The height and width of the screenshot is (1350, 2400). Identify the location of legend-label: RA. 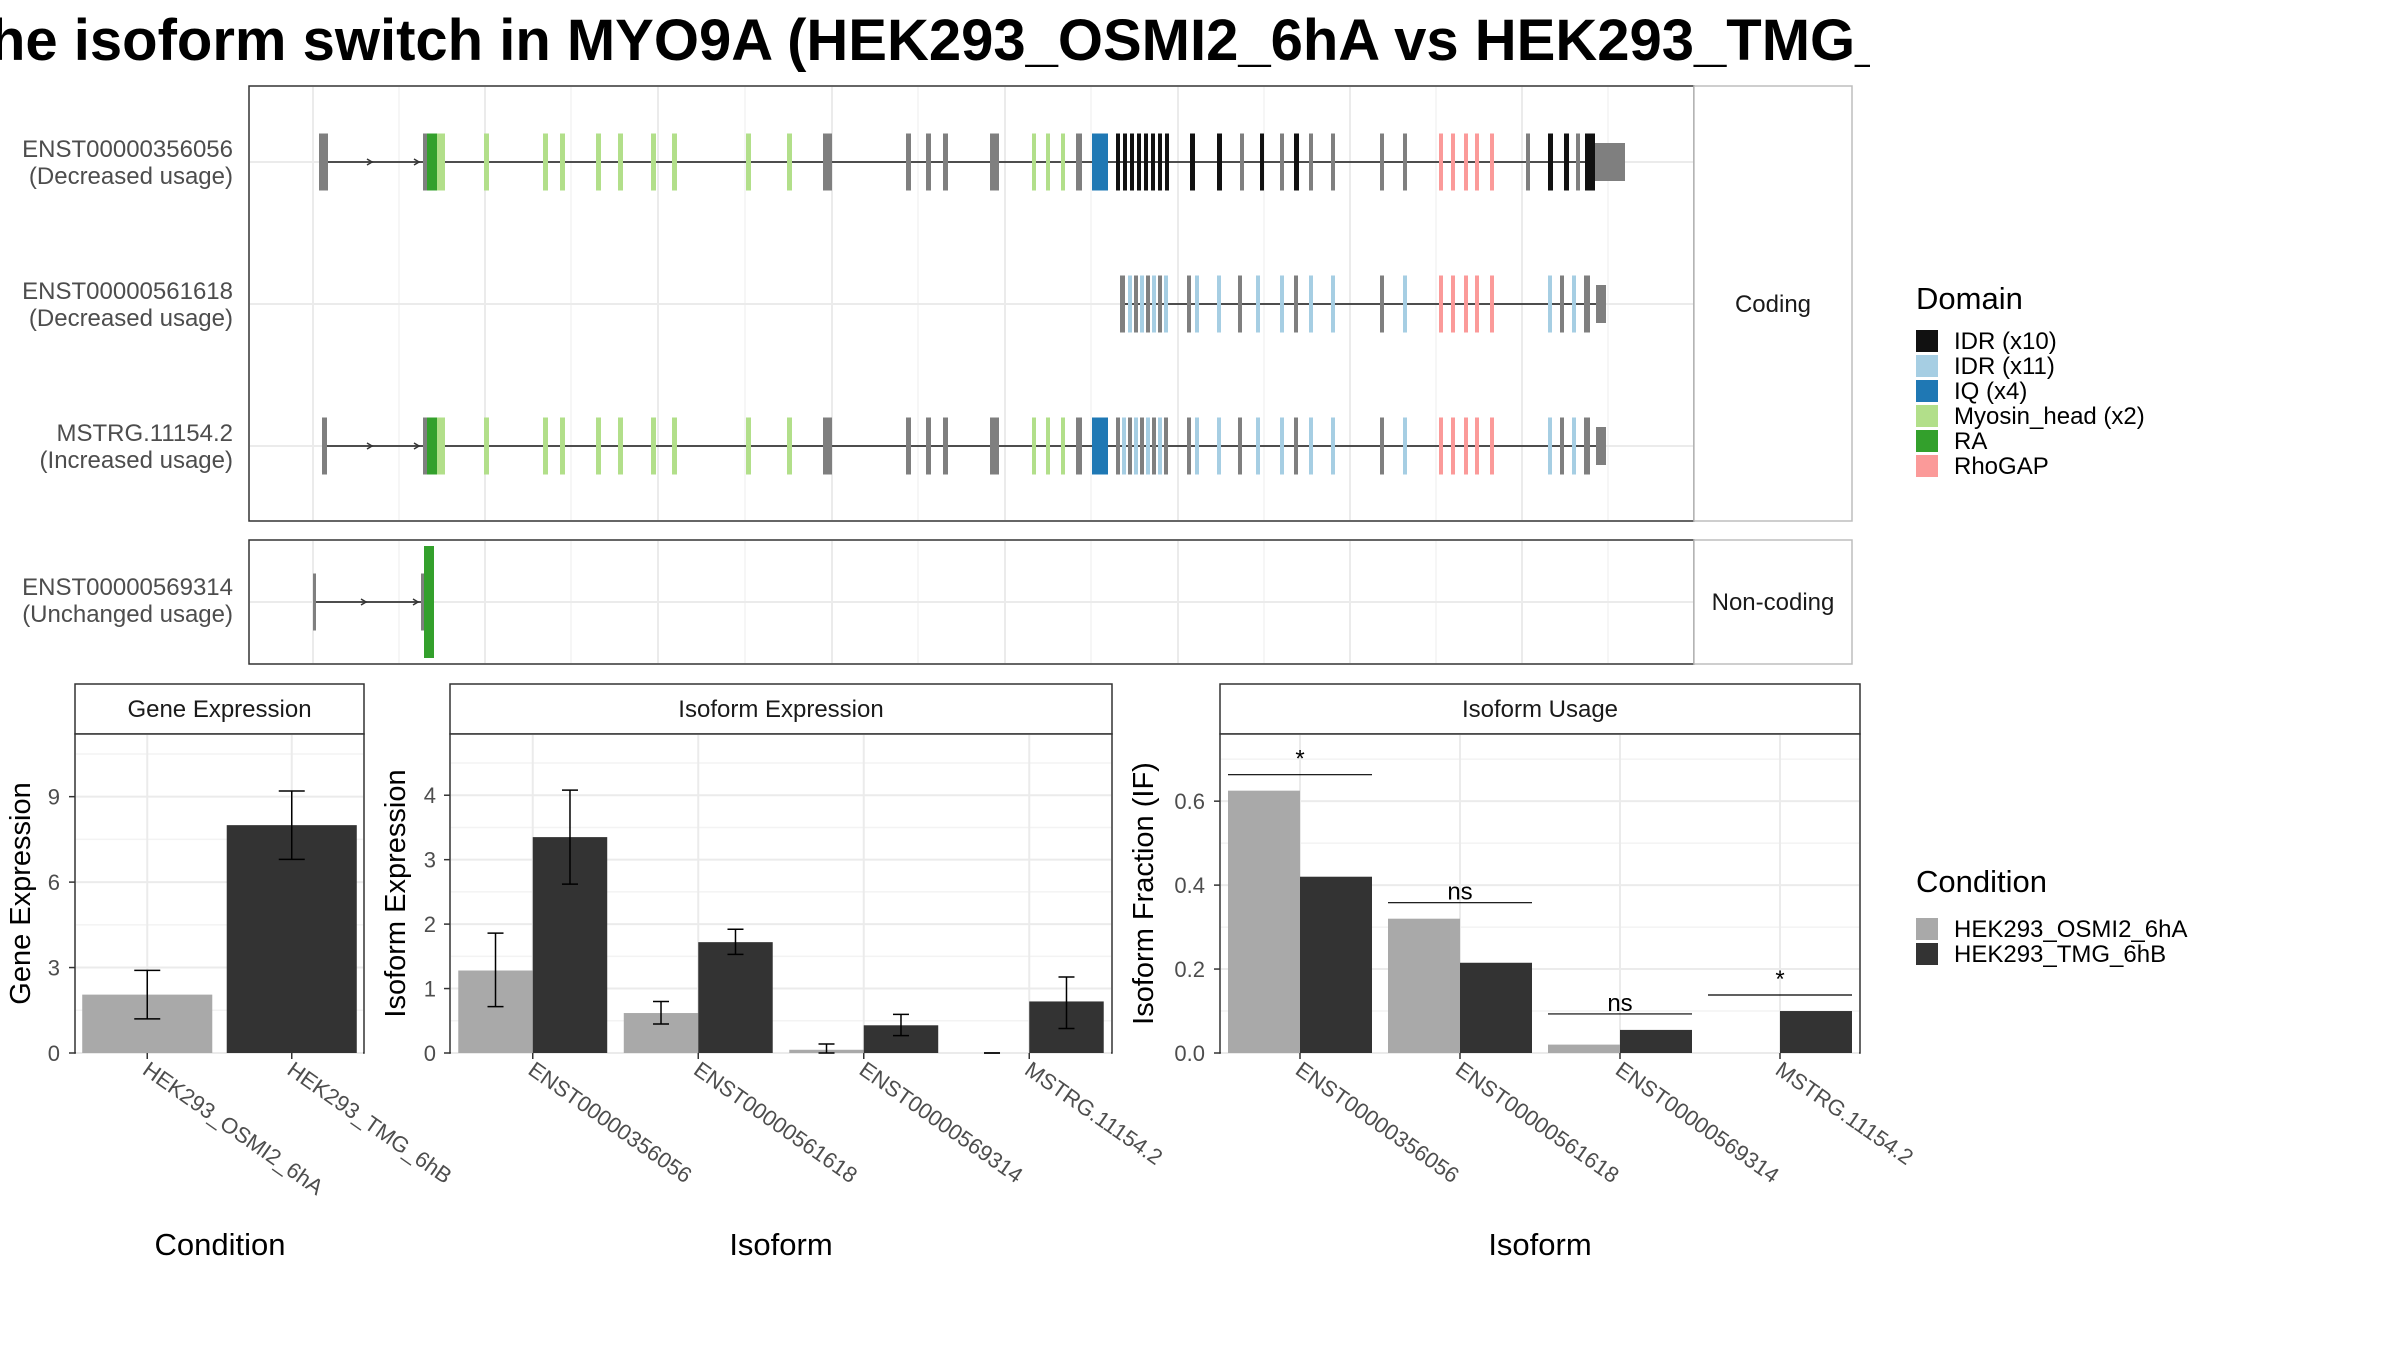
(1970, 441).